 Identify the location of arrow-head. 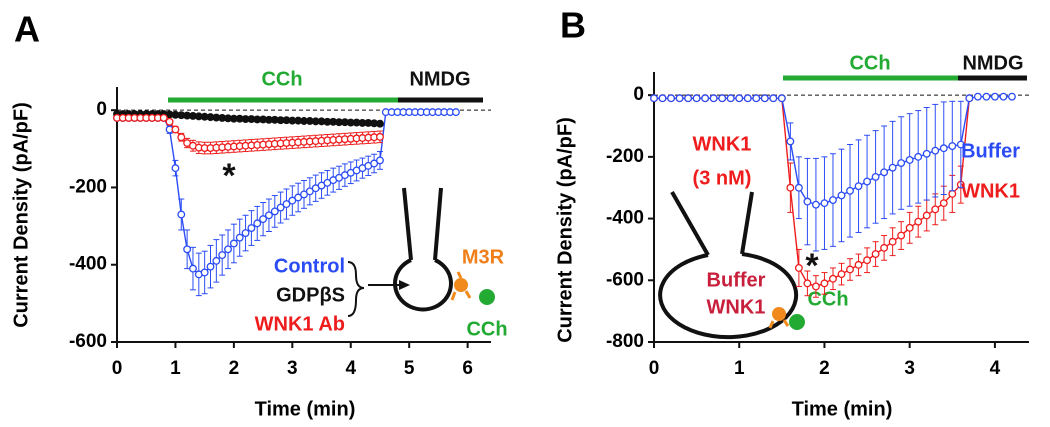
(404, 285).